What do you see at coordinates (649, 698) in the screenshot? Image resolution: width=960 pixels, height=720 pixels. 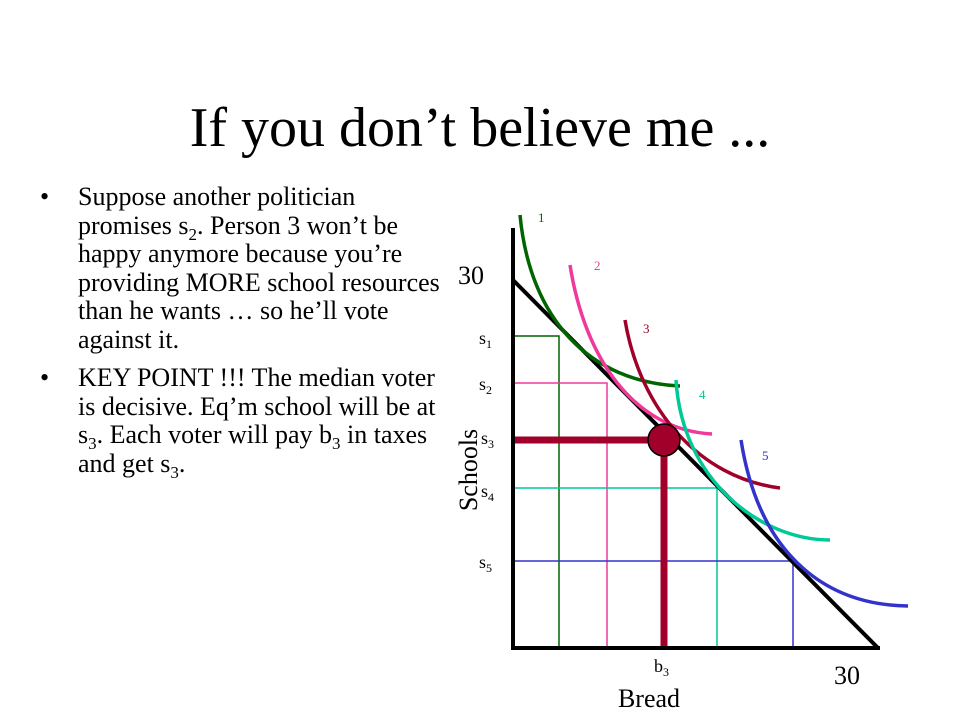 I see `x-axis-label: Bread` at bounding box center [649, 698].